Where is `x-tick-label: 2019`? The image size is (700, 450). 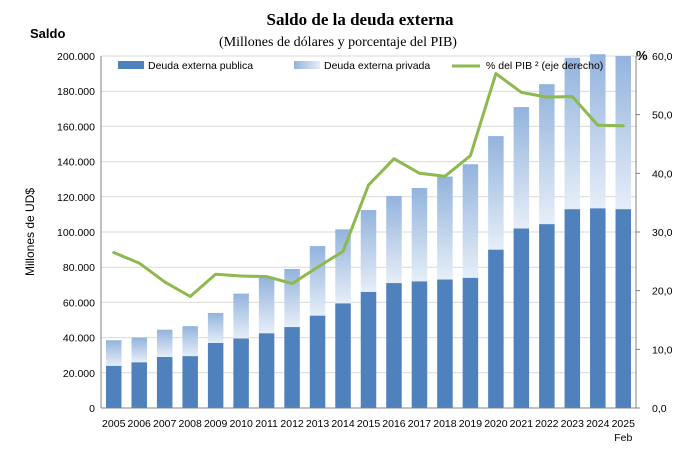
x-tick-label: 2019 is located at coordinates (471, 424).